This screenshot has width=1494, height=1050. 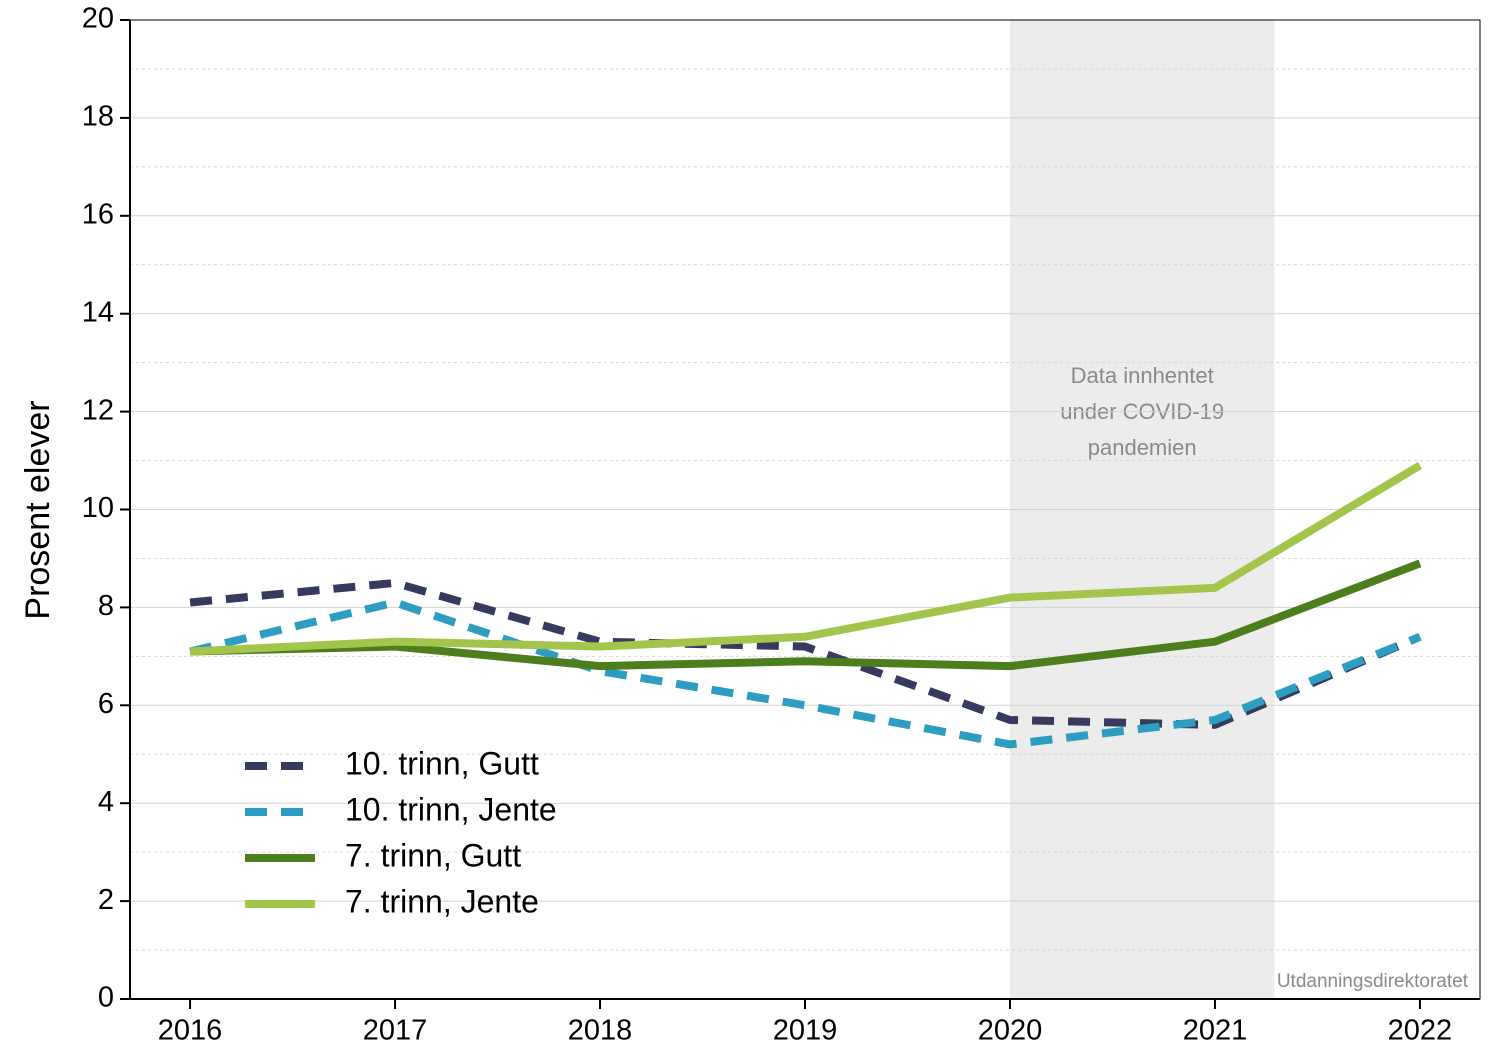 I want to click on shade-label: pandemien, so click(x=1142, y=447).